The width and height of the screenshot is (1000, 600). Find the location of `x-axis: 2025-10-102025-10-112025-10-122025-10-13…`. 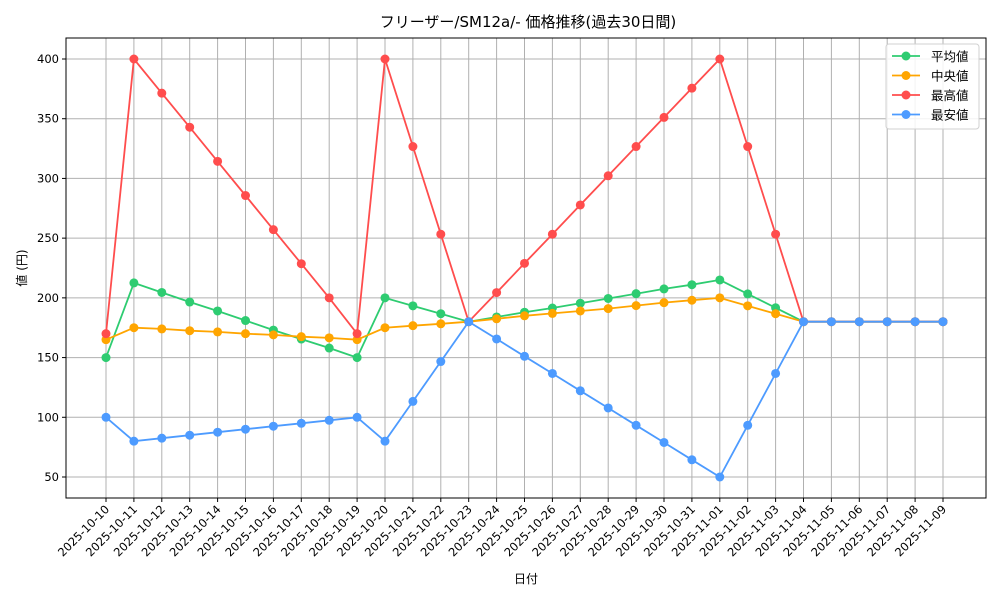

x-axis: 2025-10-102025-10-112025-10-122025-10-13… is located at coordinates (502, 528).